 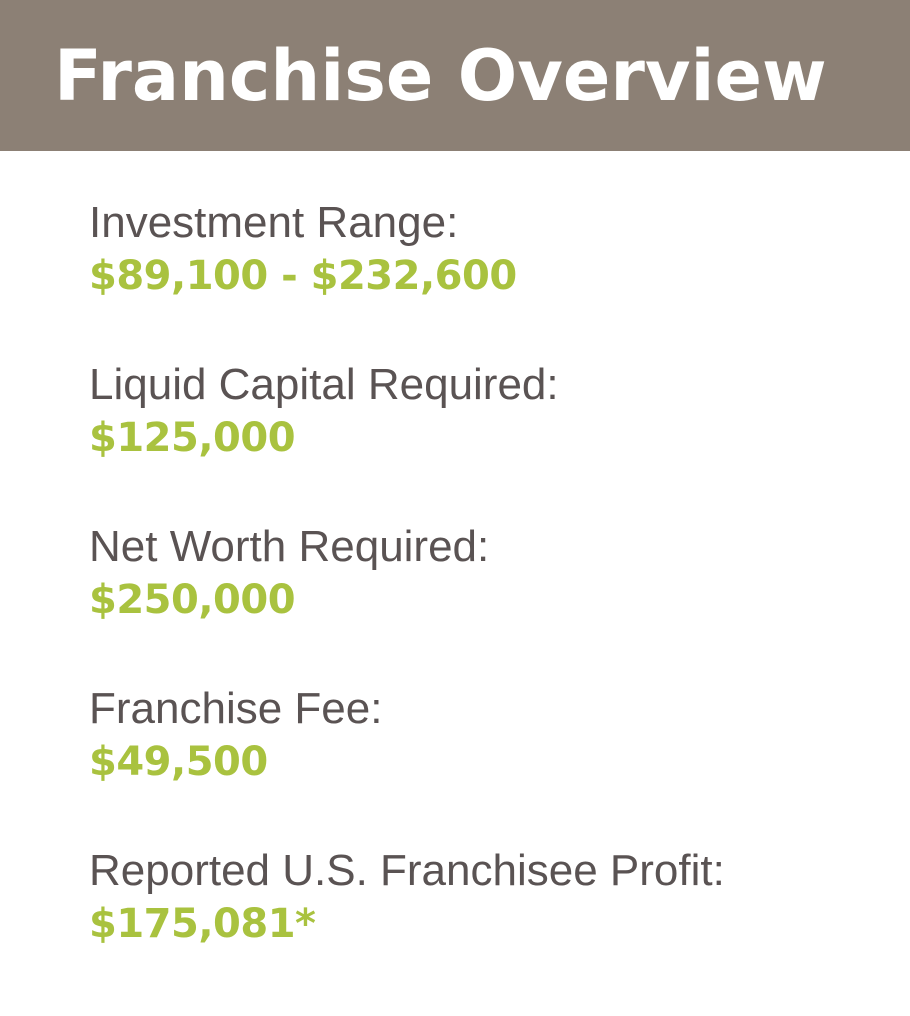 I want to click on investment-range-item: Investment Range: $89,100 - $232,600, so click(x=489, y=277).